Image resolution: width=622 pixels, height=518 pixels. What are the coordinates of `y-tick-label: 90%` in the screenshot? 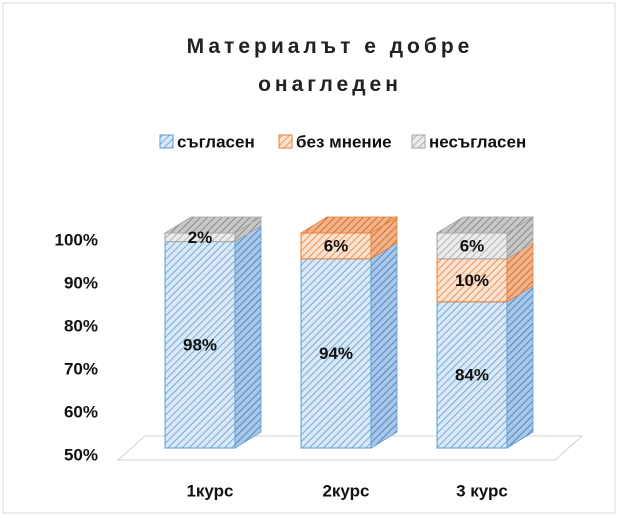 It's located at (81, 282).